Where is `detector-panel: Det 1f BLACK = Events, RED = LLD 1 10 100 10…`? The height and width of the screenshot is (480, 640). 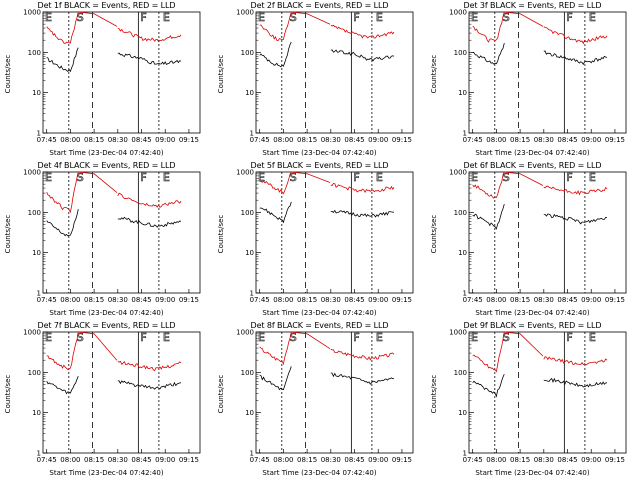 detector-panel: Det 1f BLACK = Events, RED = LLD 1 10 100 10… is located at coordinates (106, 80).